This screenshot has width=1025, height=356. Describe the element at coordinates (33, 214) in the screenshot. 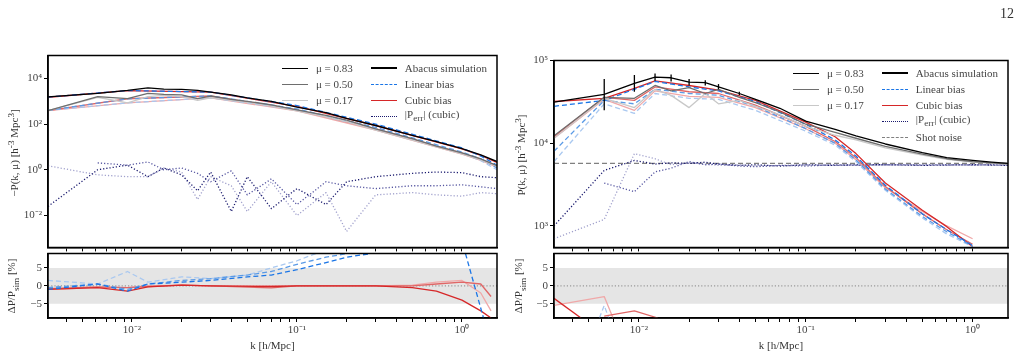

I see `y-tick-label: 10⁻²` at that location.